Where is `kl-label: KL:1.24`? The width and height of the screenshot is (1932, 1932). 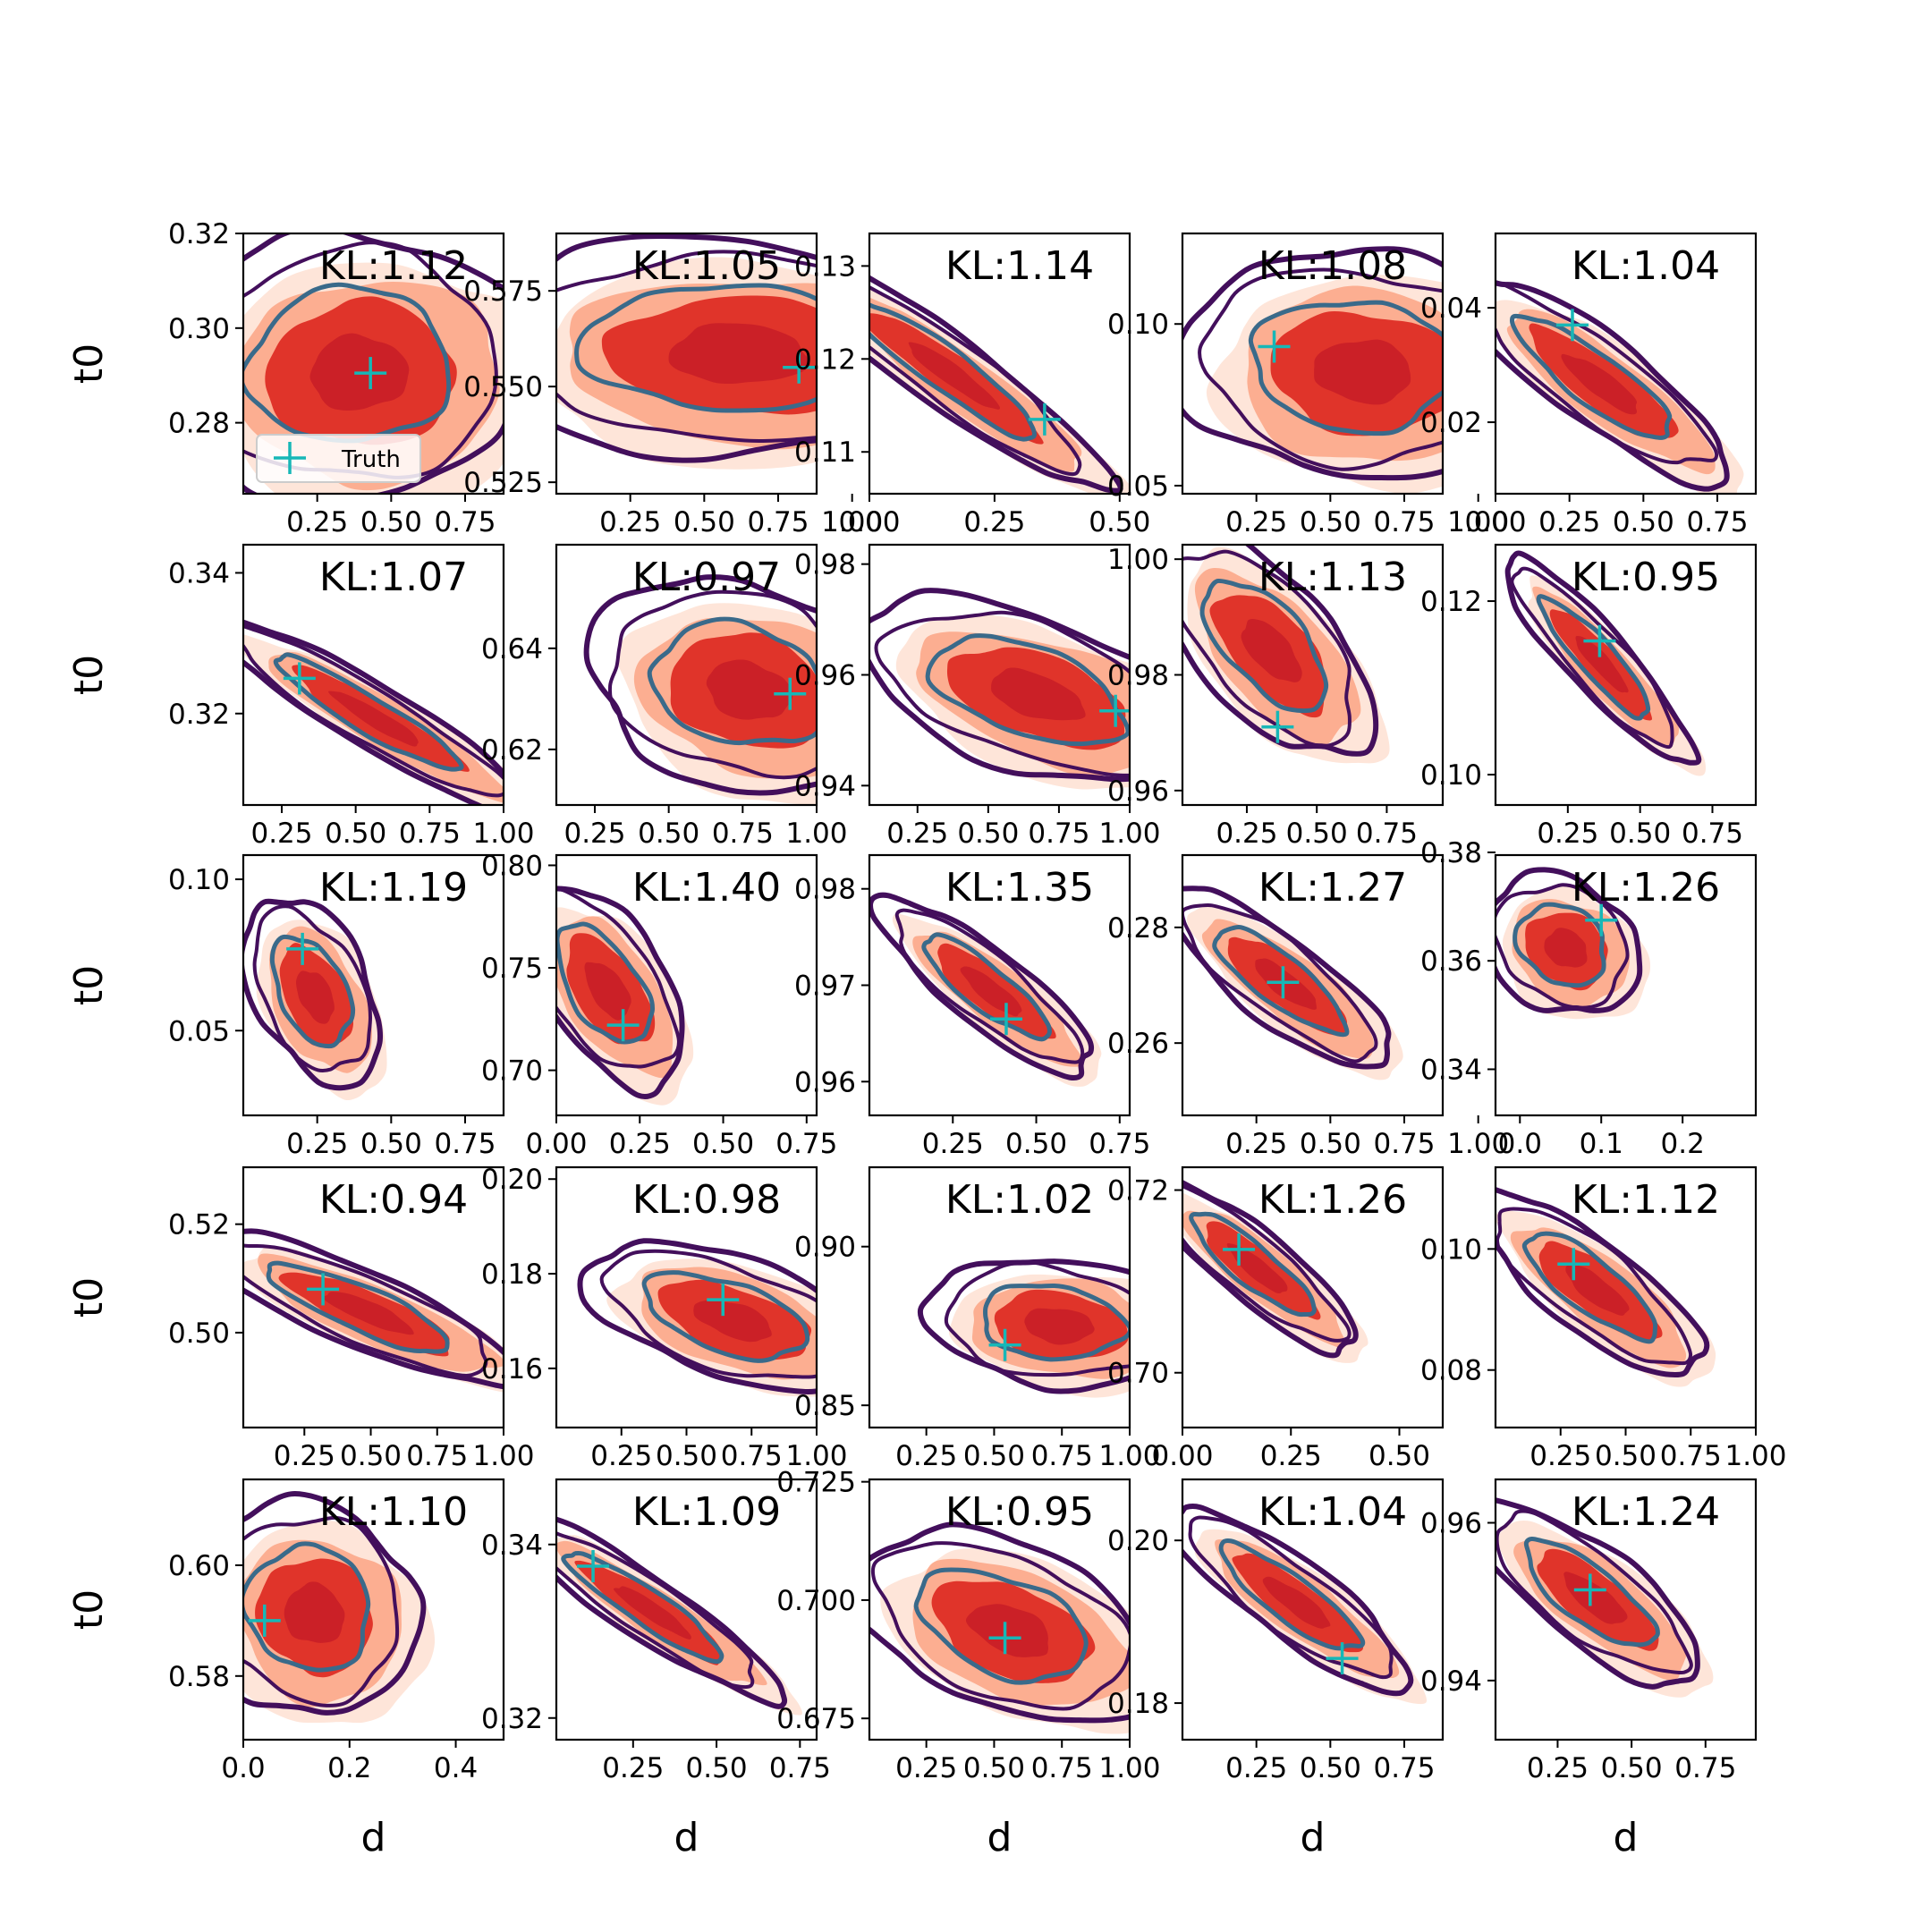 kl-label: KL:1.24 is located at coordinates (1646, 1512).